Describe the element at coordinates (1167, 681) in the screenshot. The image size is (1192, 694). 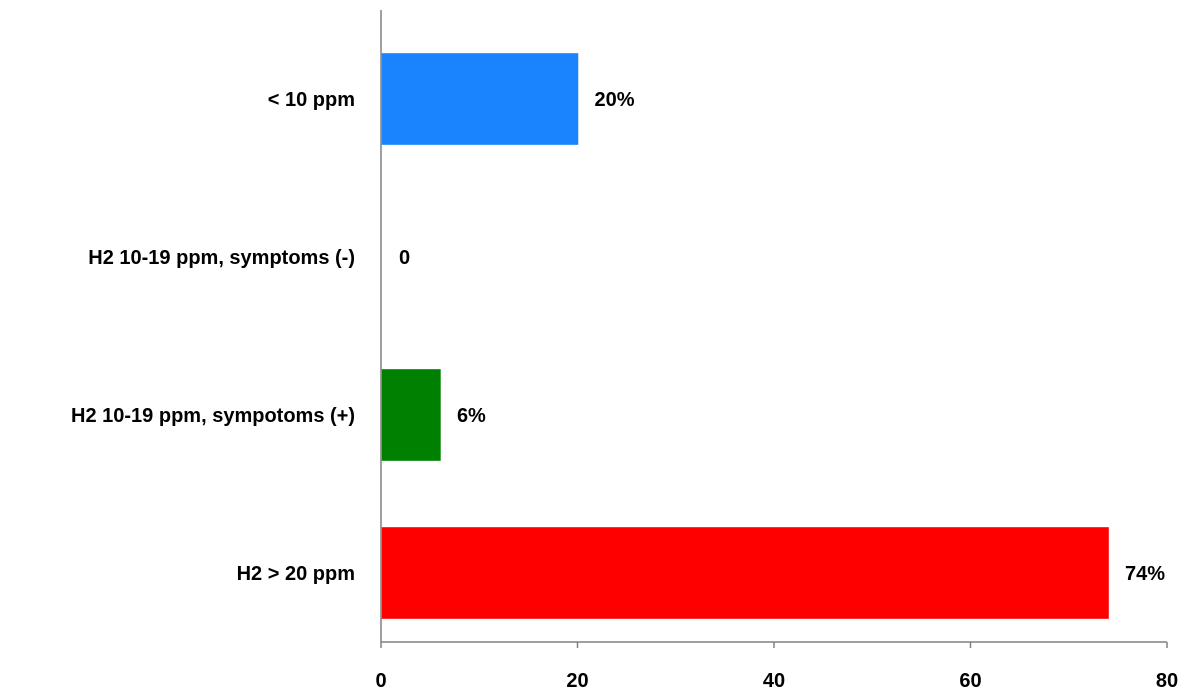
I see `x-tick-label-5: 80` at that location.